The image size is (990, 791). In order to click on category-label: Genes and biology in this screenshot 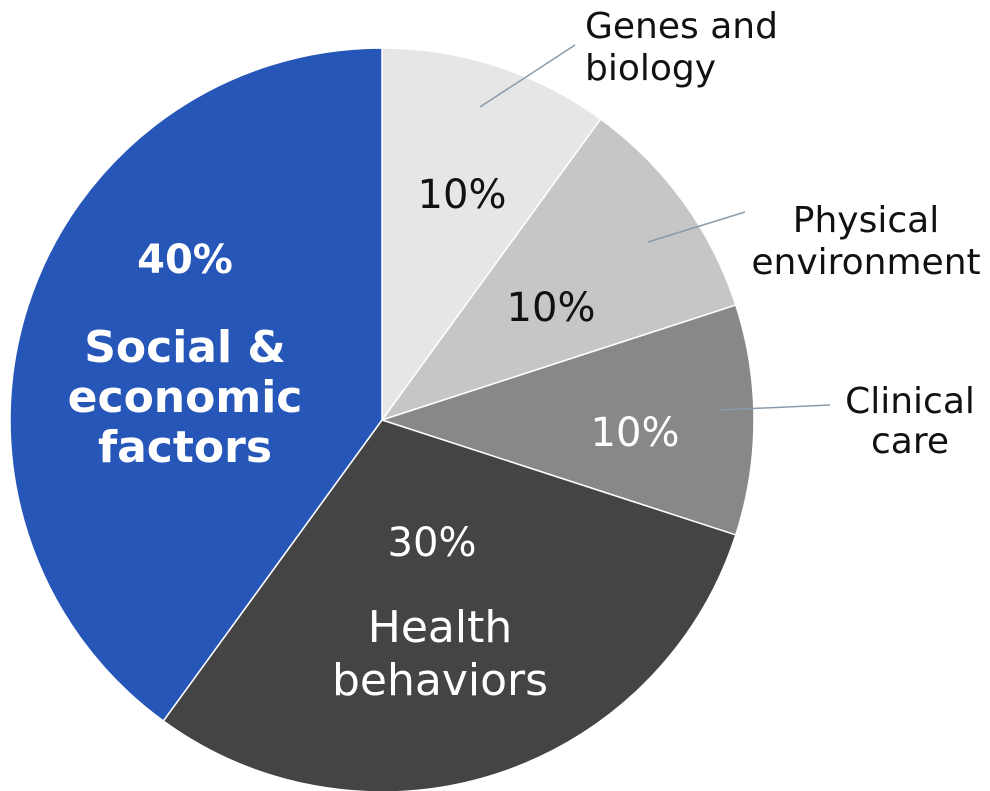, I will do `click(681, 47)`.